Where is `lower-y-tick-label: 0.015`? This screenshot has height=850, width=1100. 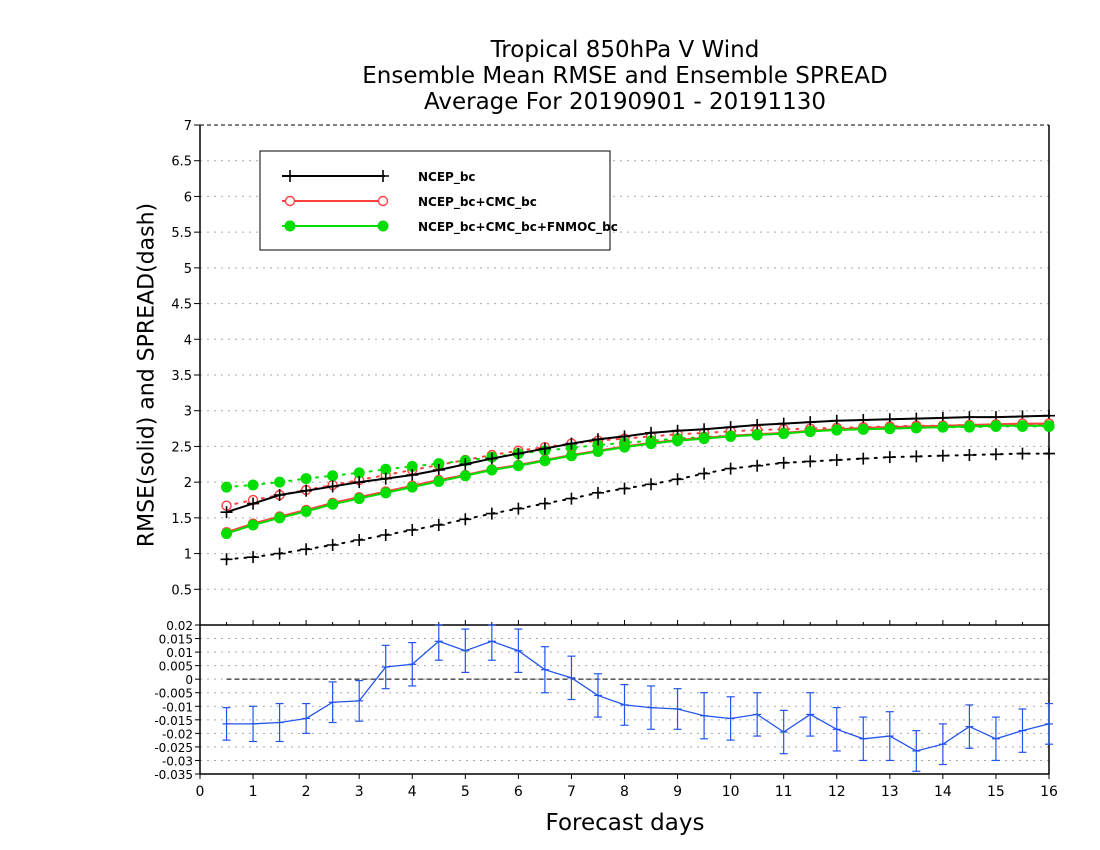 lower-y-tick-label: 0.015 is located at coordinates (176, 640).